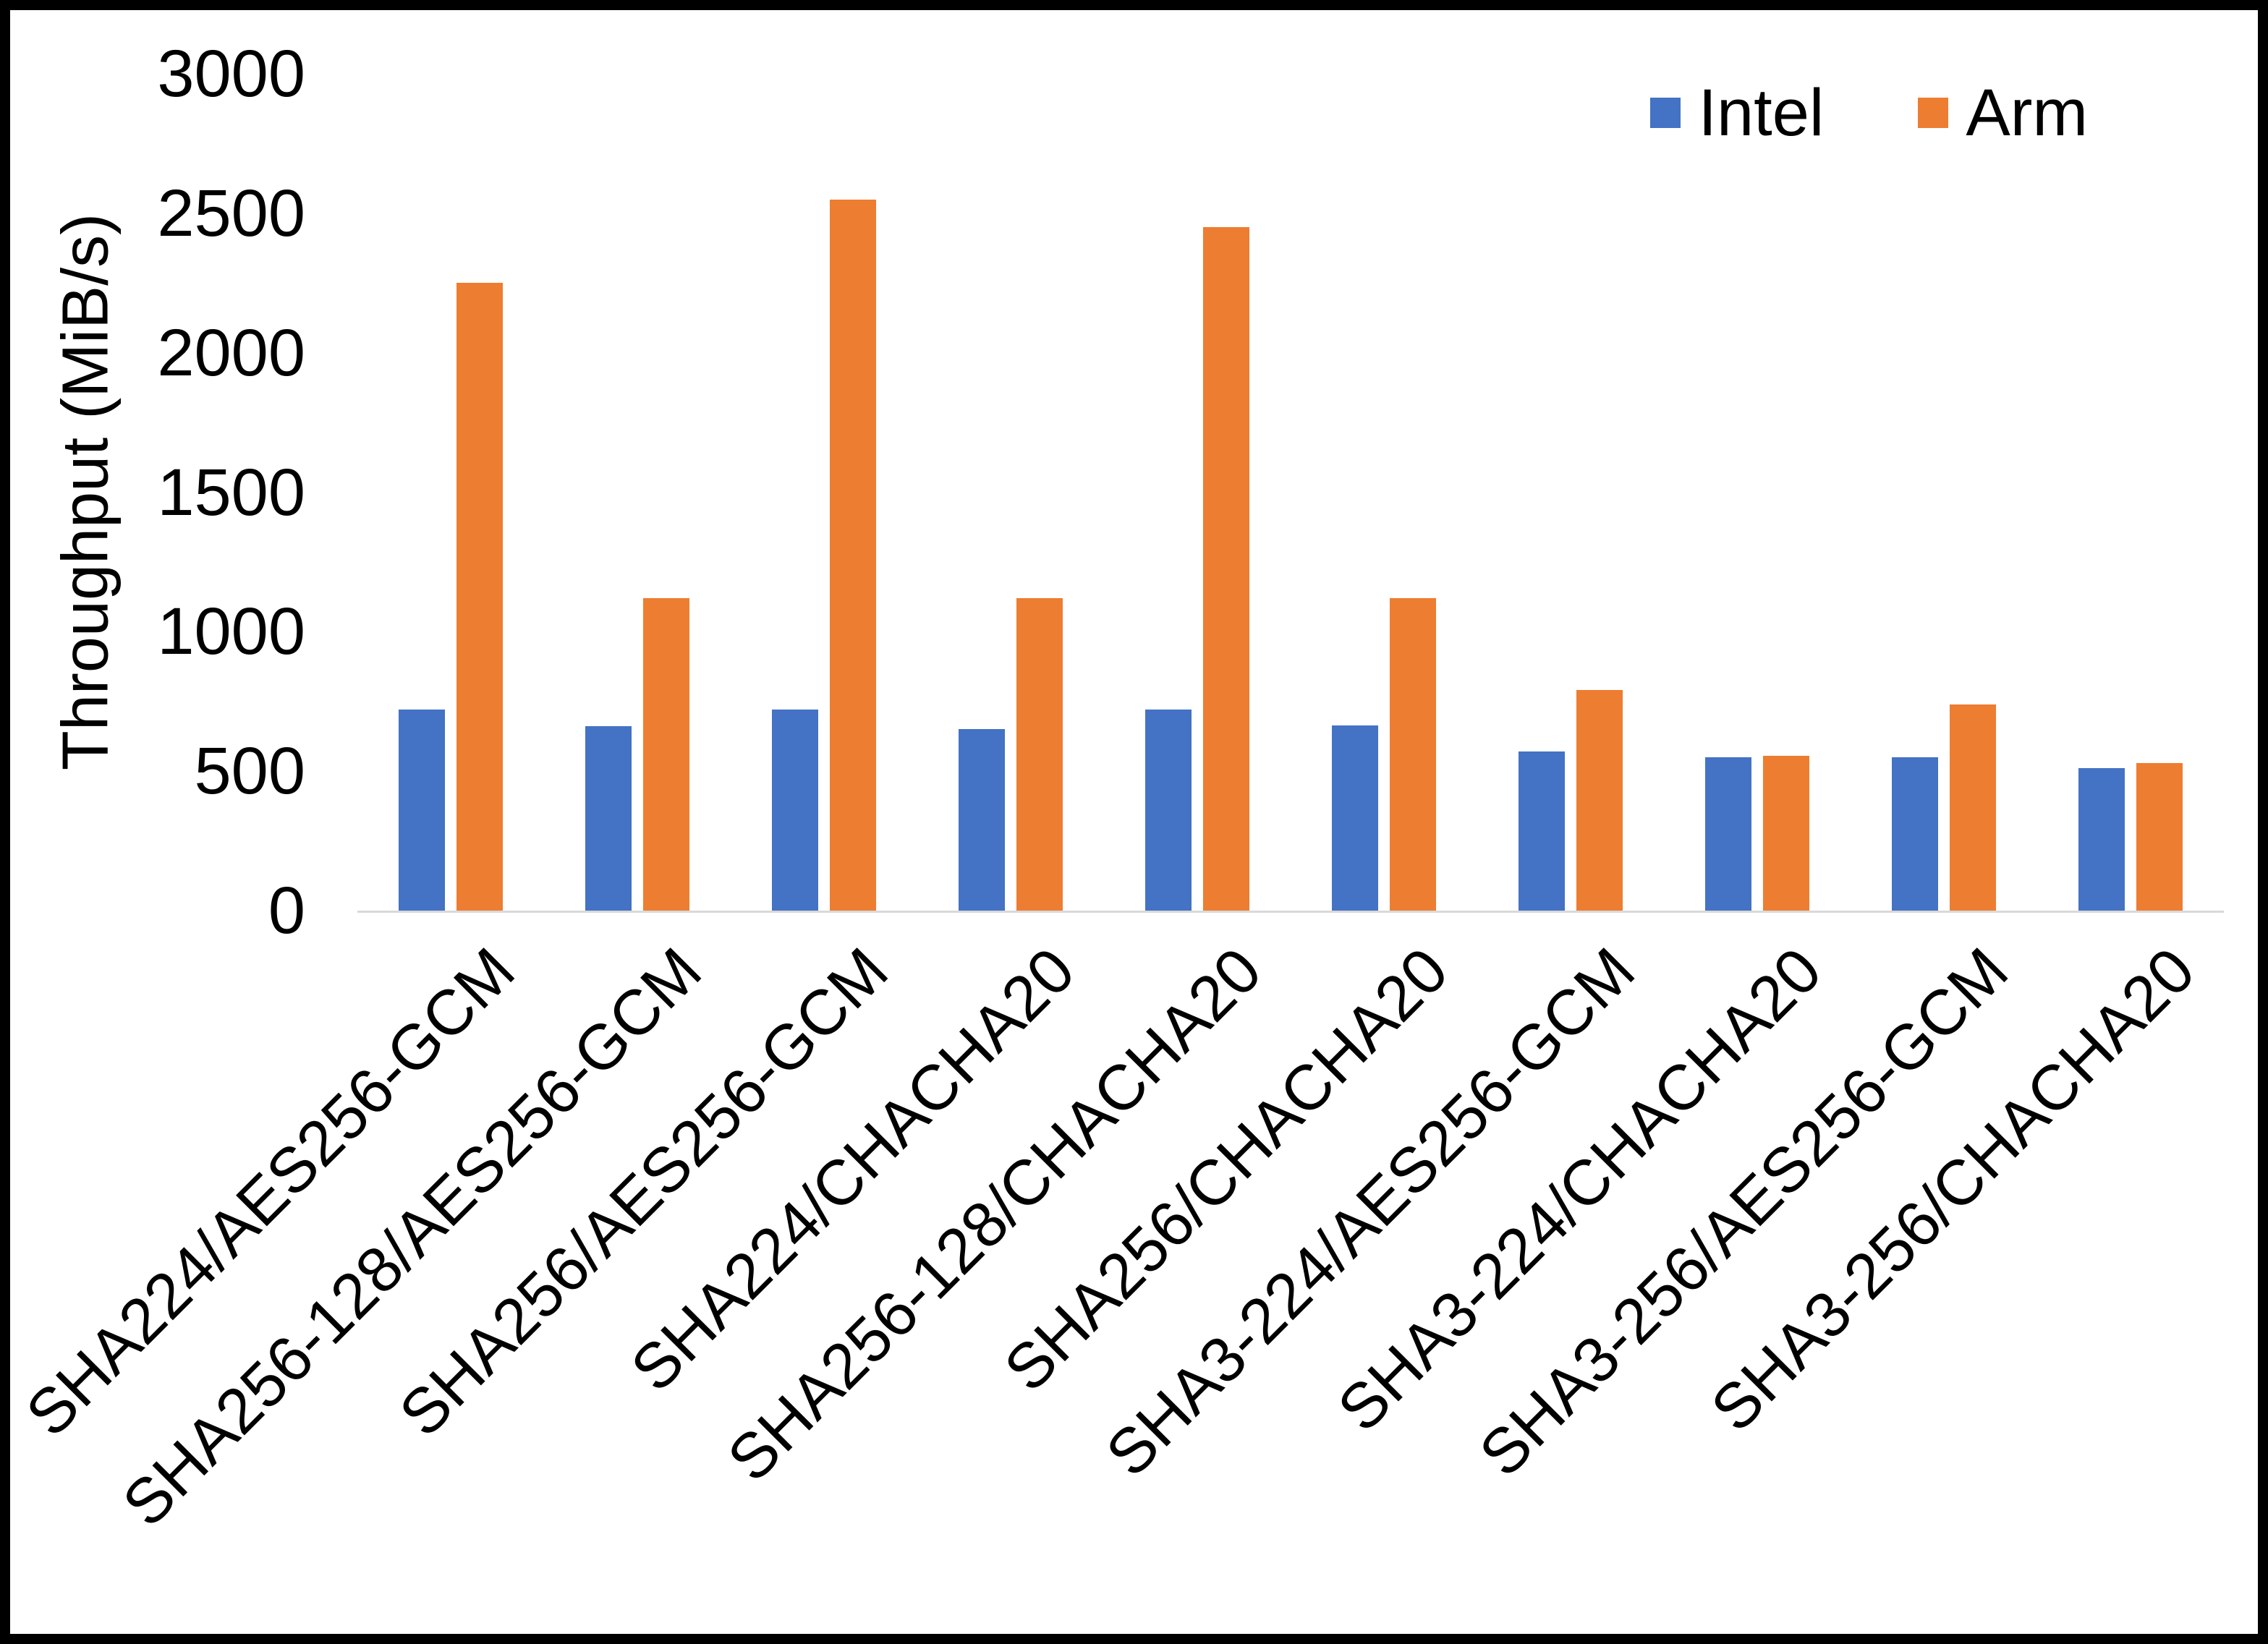  What do you see at coordinates (1761, 113) in the screenshot?
I see `legend-label-intel: Intel` at bounding box center [1761, 113].